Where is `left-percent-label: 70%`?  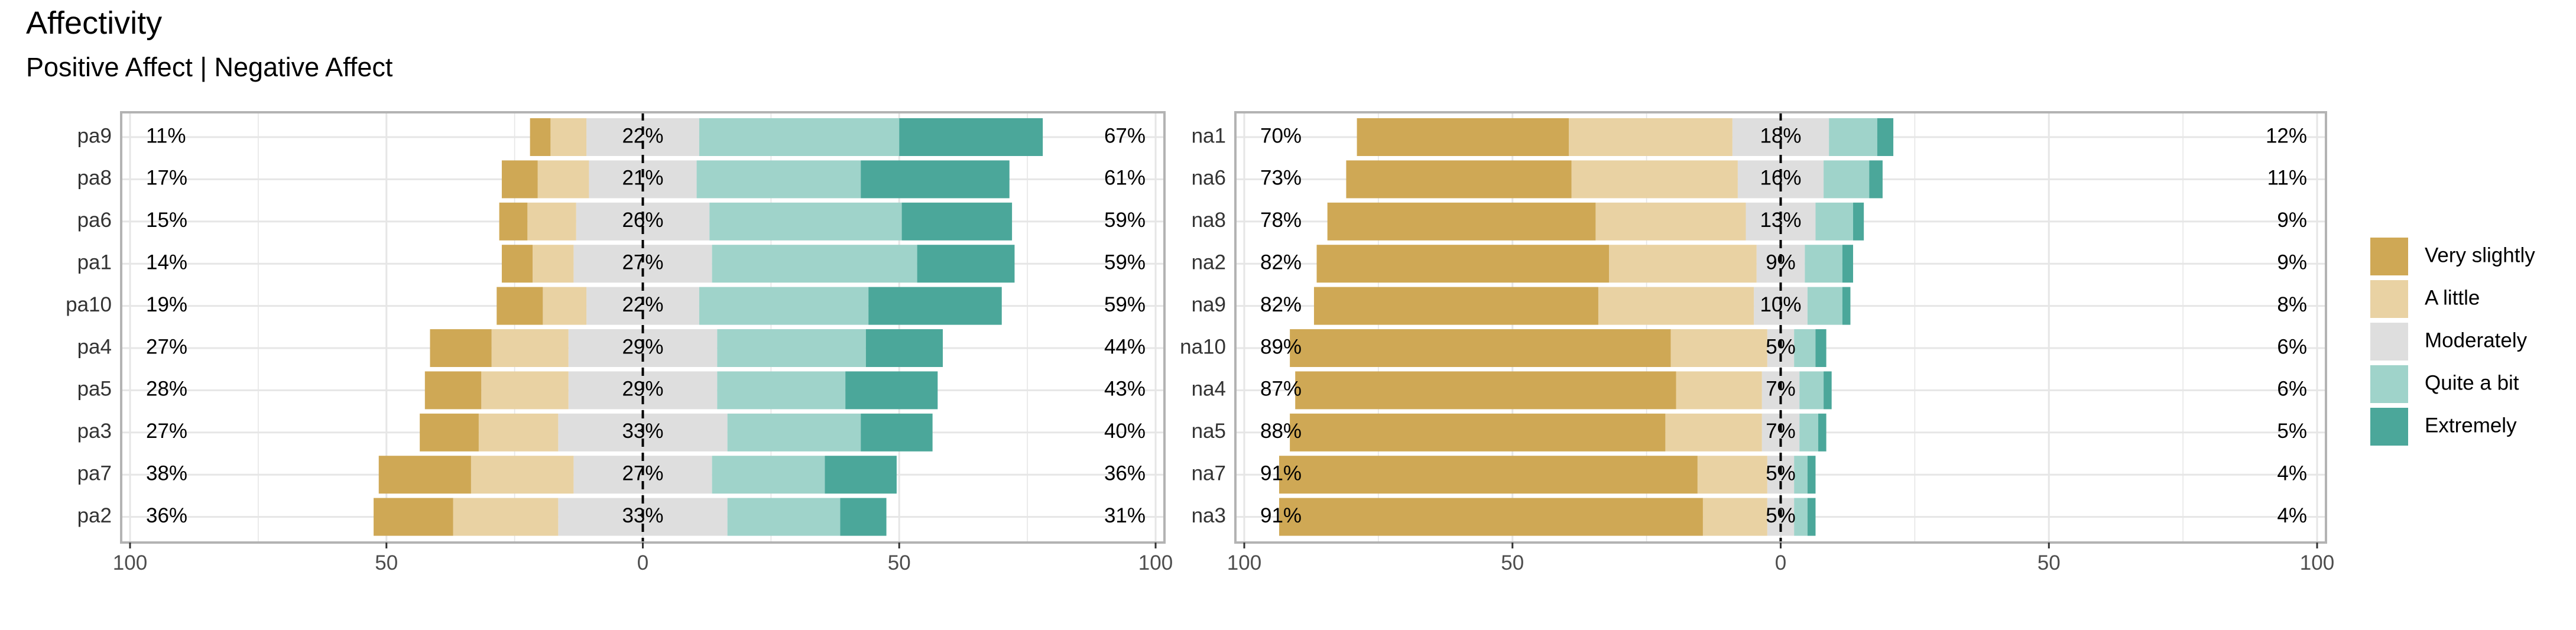 left-percent-label: 70% is located at coordinates (1281, 135).